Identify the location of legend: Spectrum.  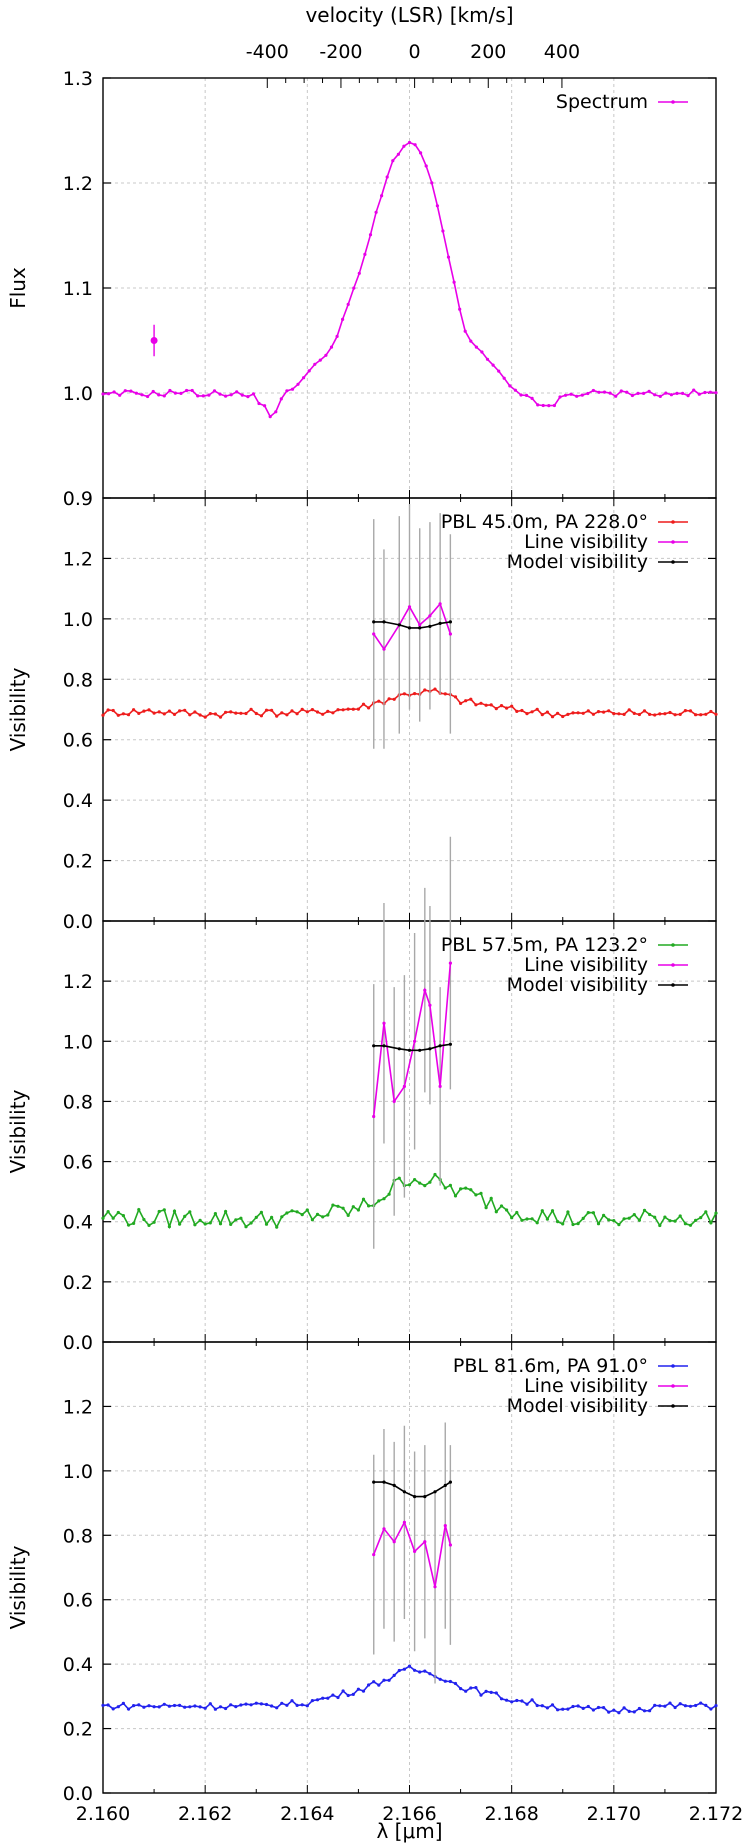
(622, 102).